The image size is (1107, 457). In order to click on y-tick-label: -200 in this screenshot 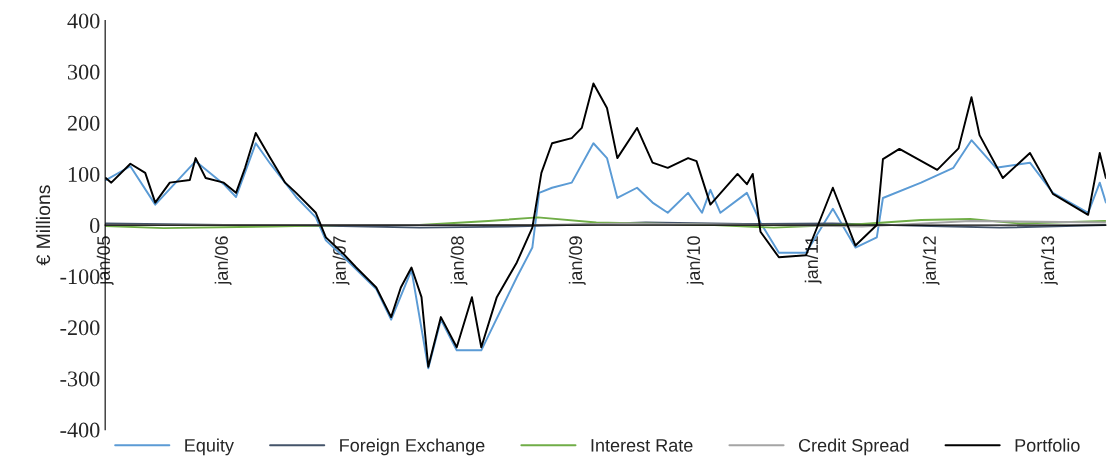, I will do `click(80, 328)`.